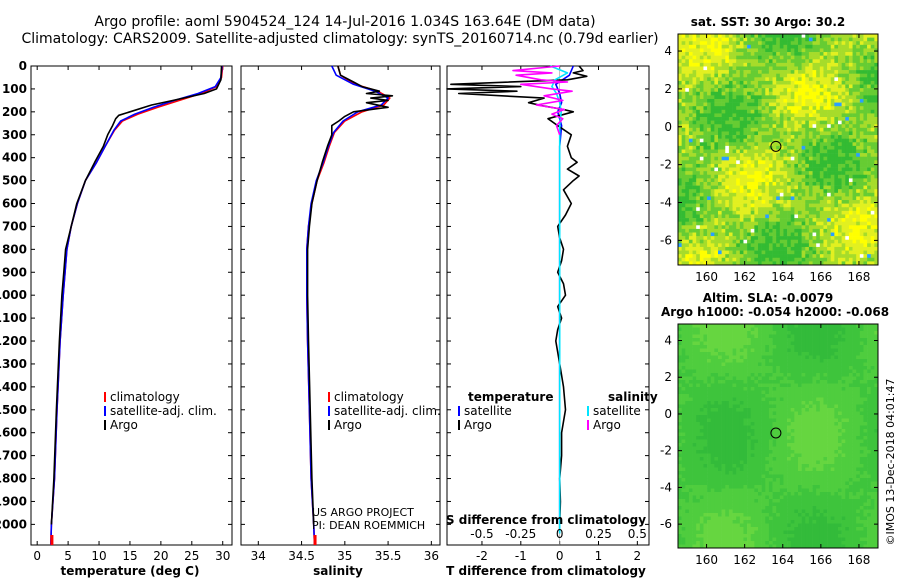 This screenshot has height=580, width=900. Describe the element at coordinates (191, 556) in the screenshot. I see `x-tick-label: 25` at that location.